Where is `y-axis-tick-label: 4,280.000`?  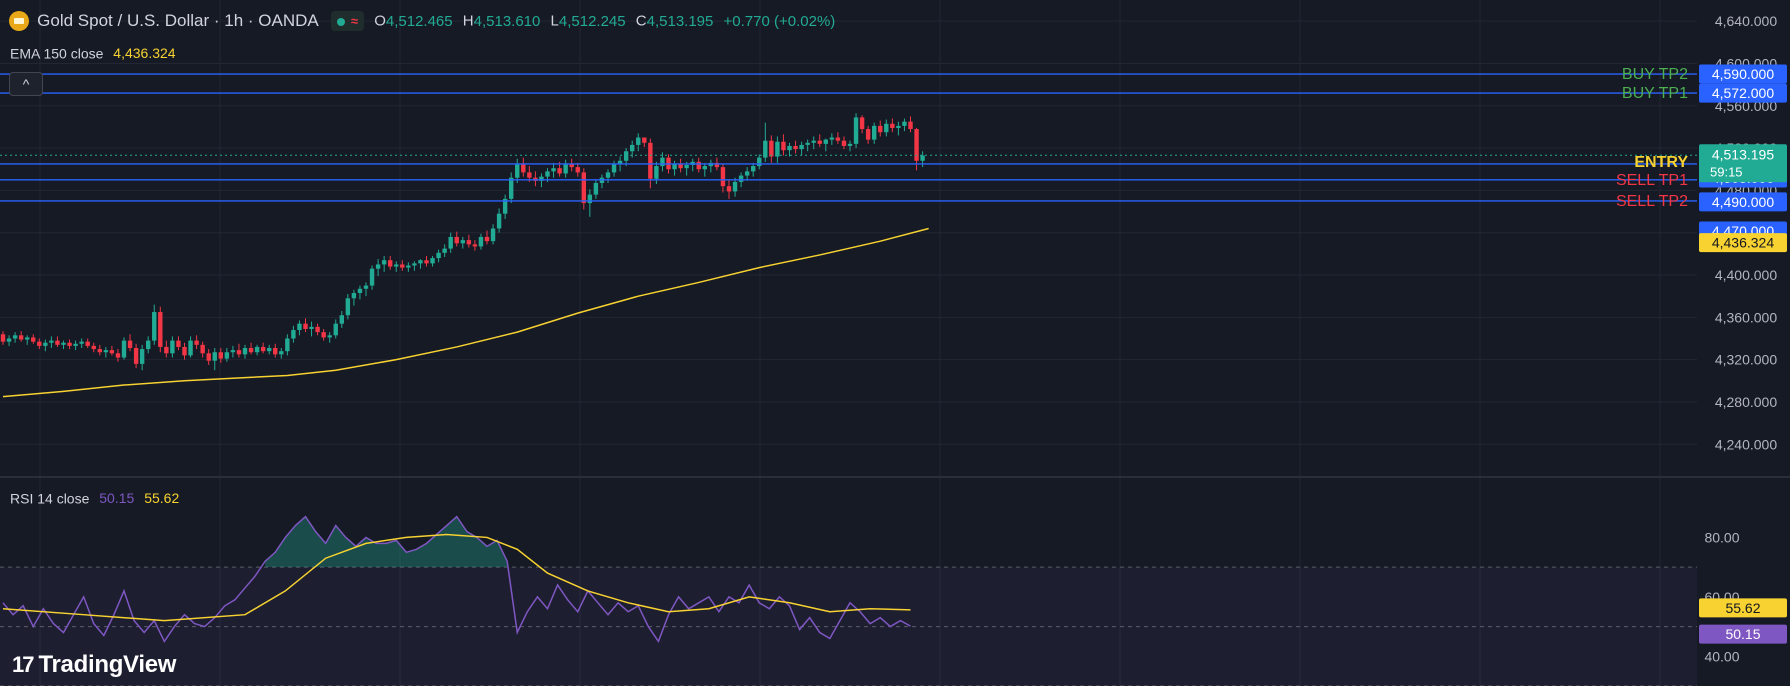
y-axis-tick-label: 4,280.000 is located at coordinates (1746, 402).